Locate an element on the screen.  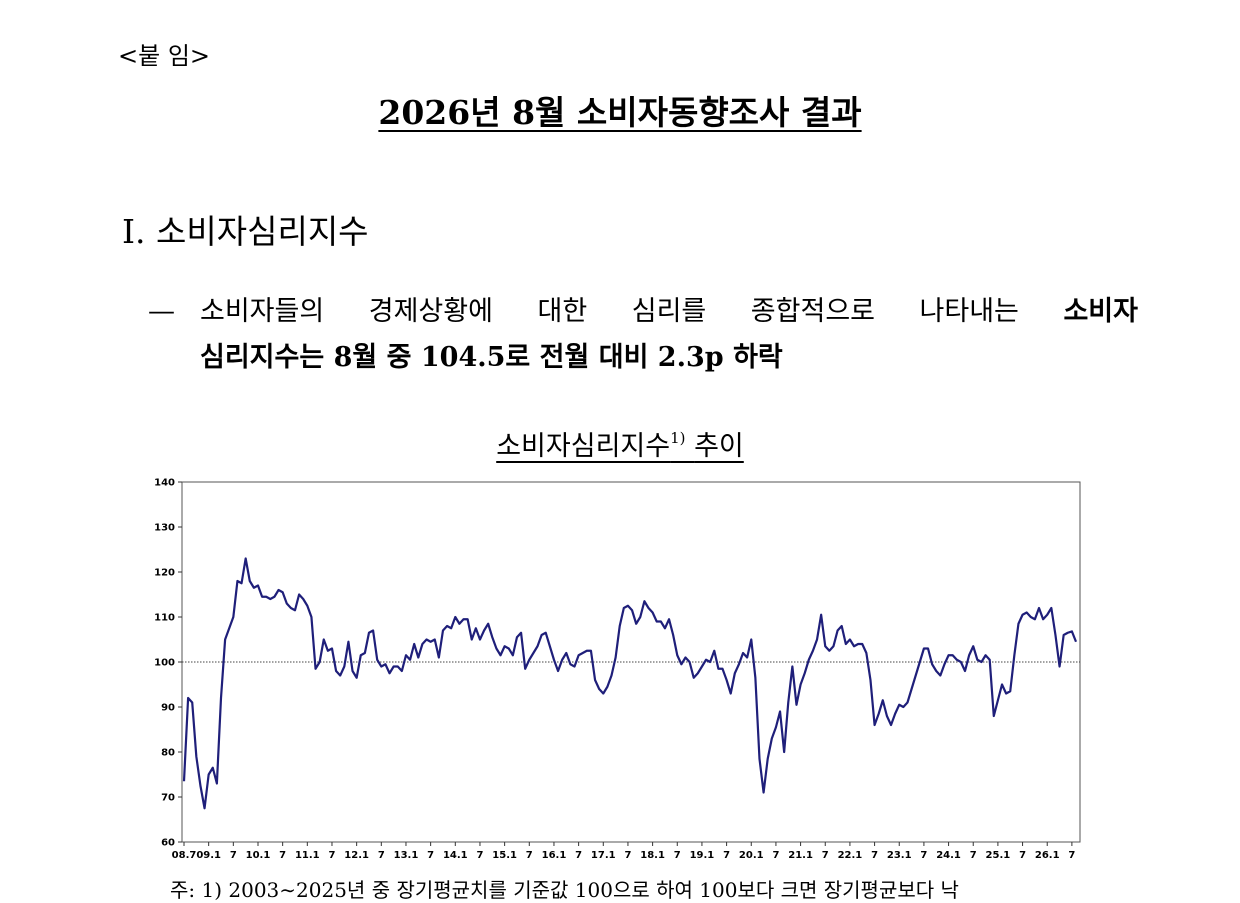
x-tick-label: 11.1 is located at coordinates (307, 855).